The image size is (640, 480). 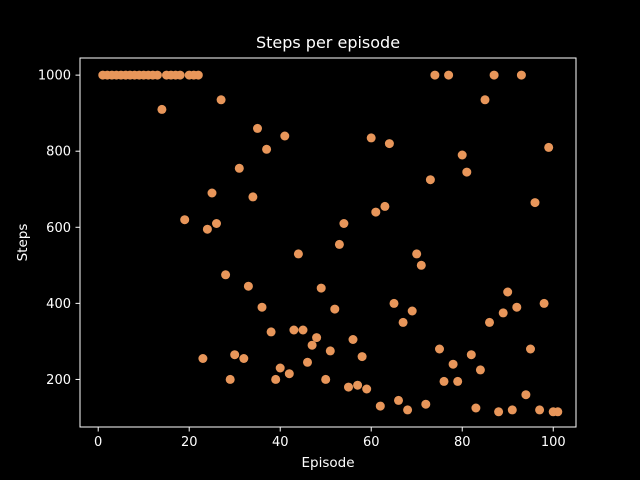 What do you see at coordinates (58, 380) in the screenshot?
I see `y-tick-label: 200` at bounding box center [58, 380].